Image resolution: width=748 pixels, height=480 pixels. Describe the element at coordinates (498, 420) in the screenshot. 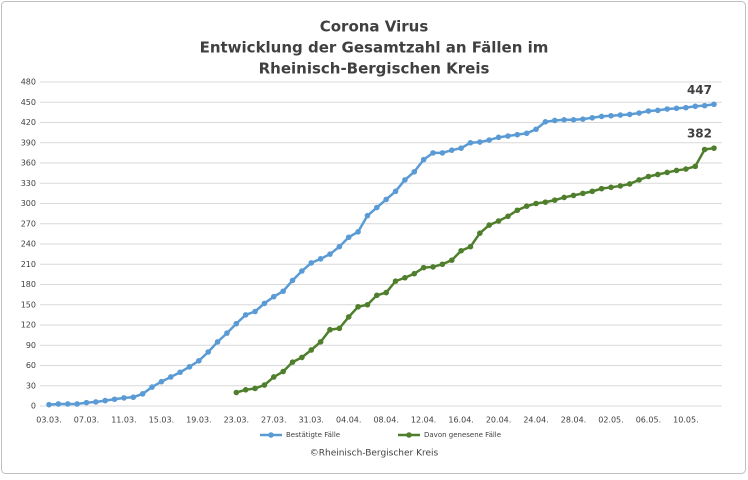

I see `x-tick-label: 20.04.` at that location.